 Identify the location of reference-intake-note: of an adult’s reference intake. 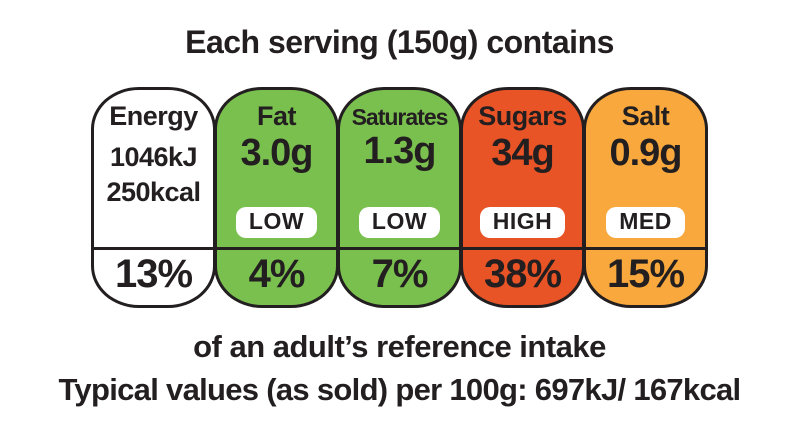
(399, 346).